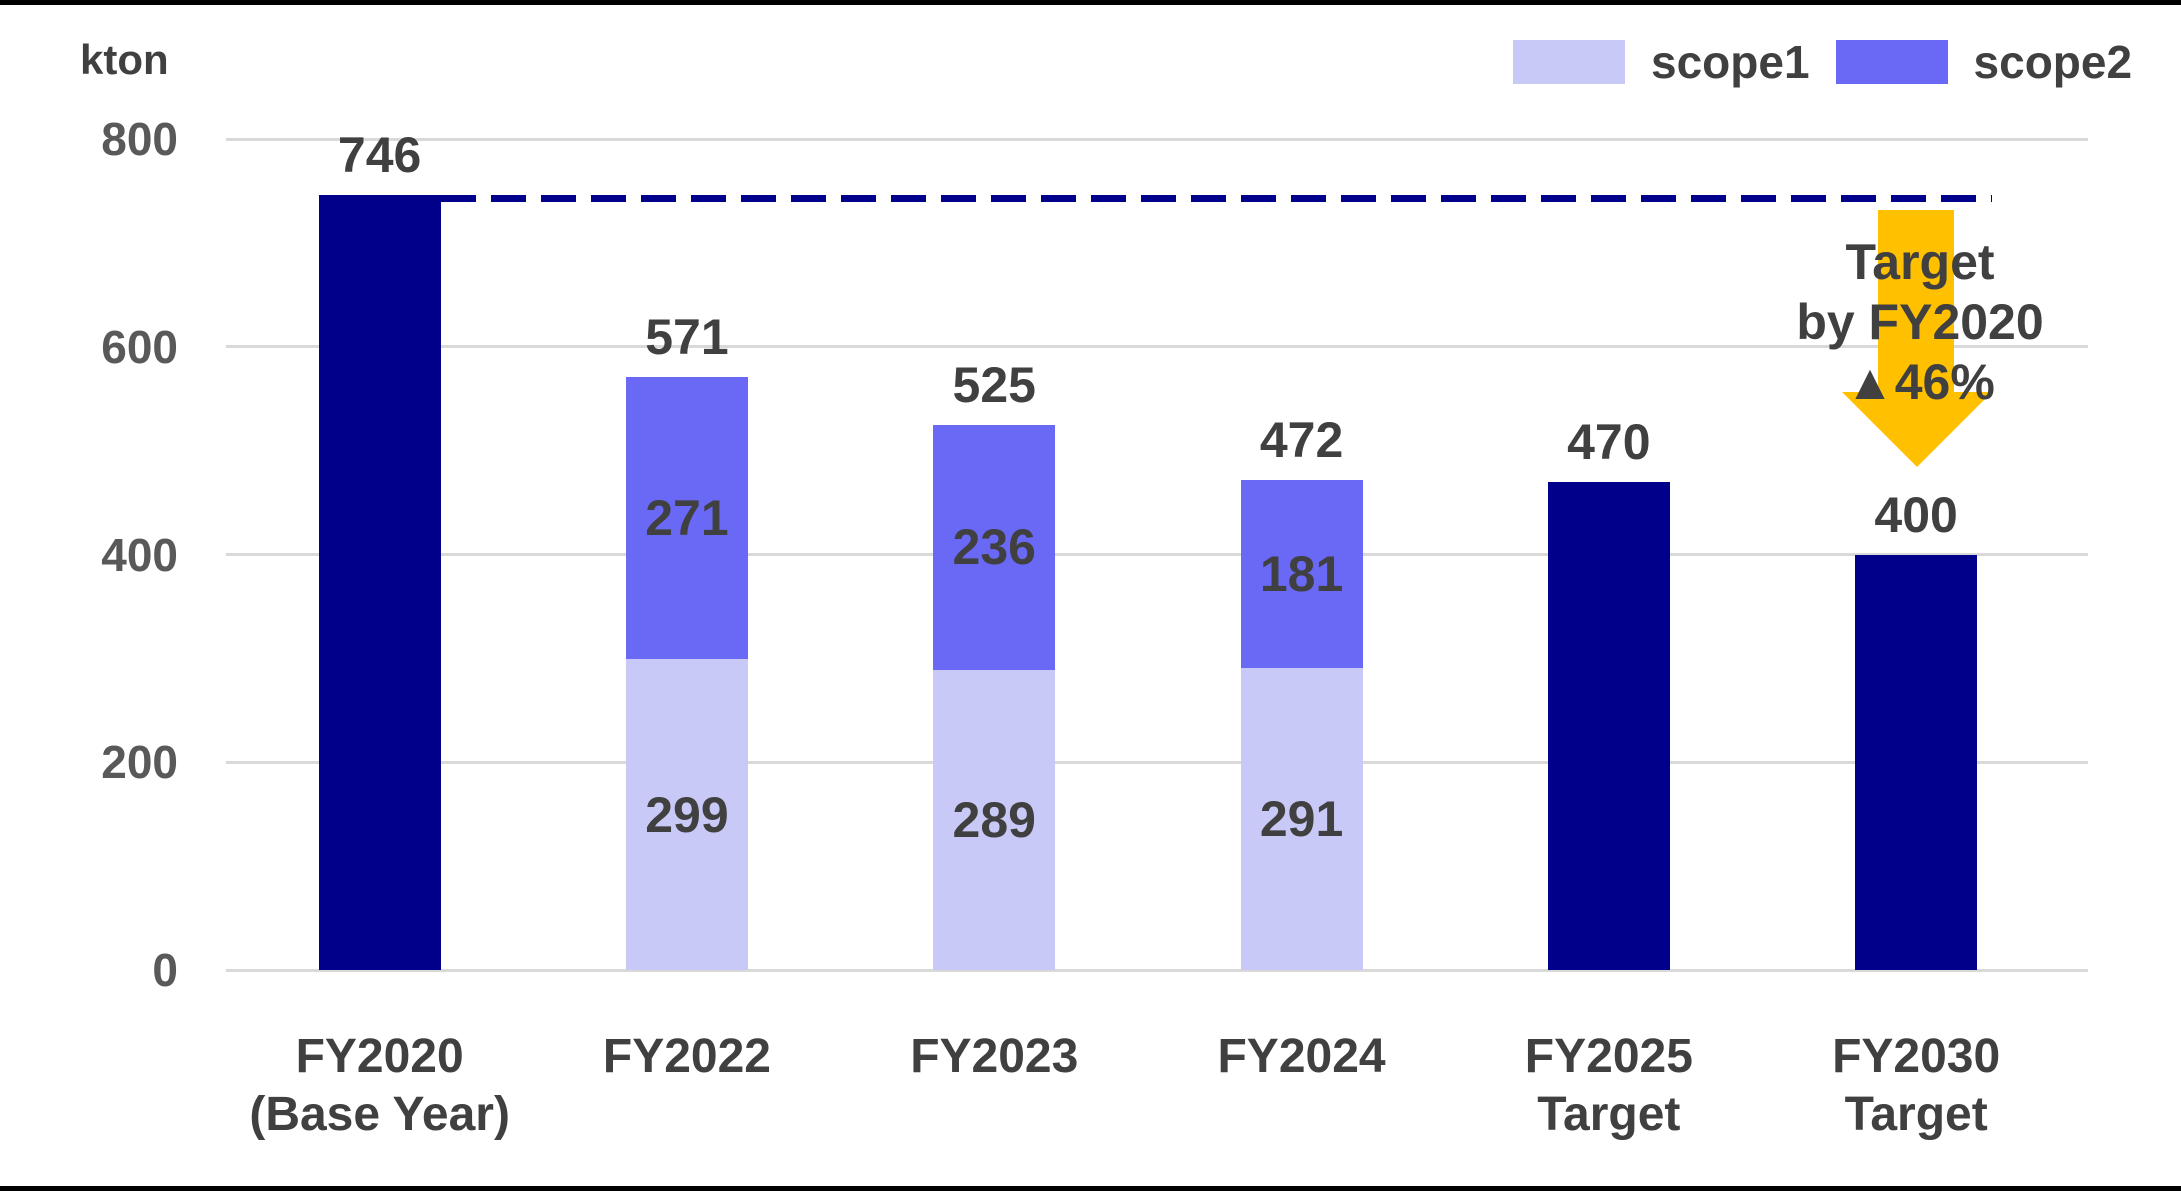 Image resolution: width=2181 pixels, height=1191 pixels. Describe the element at coordinates (1609, 441) in the screenshot. I see `total-label: 470` at that location.